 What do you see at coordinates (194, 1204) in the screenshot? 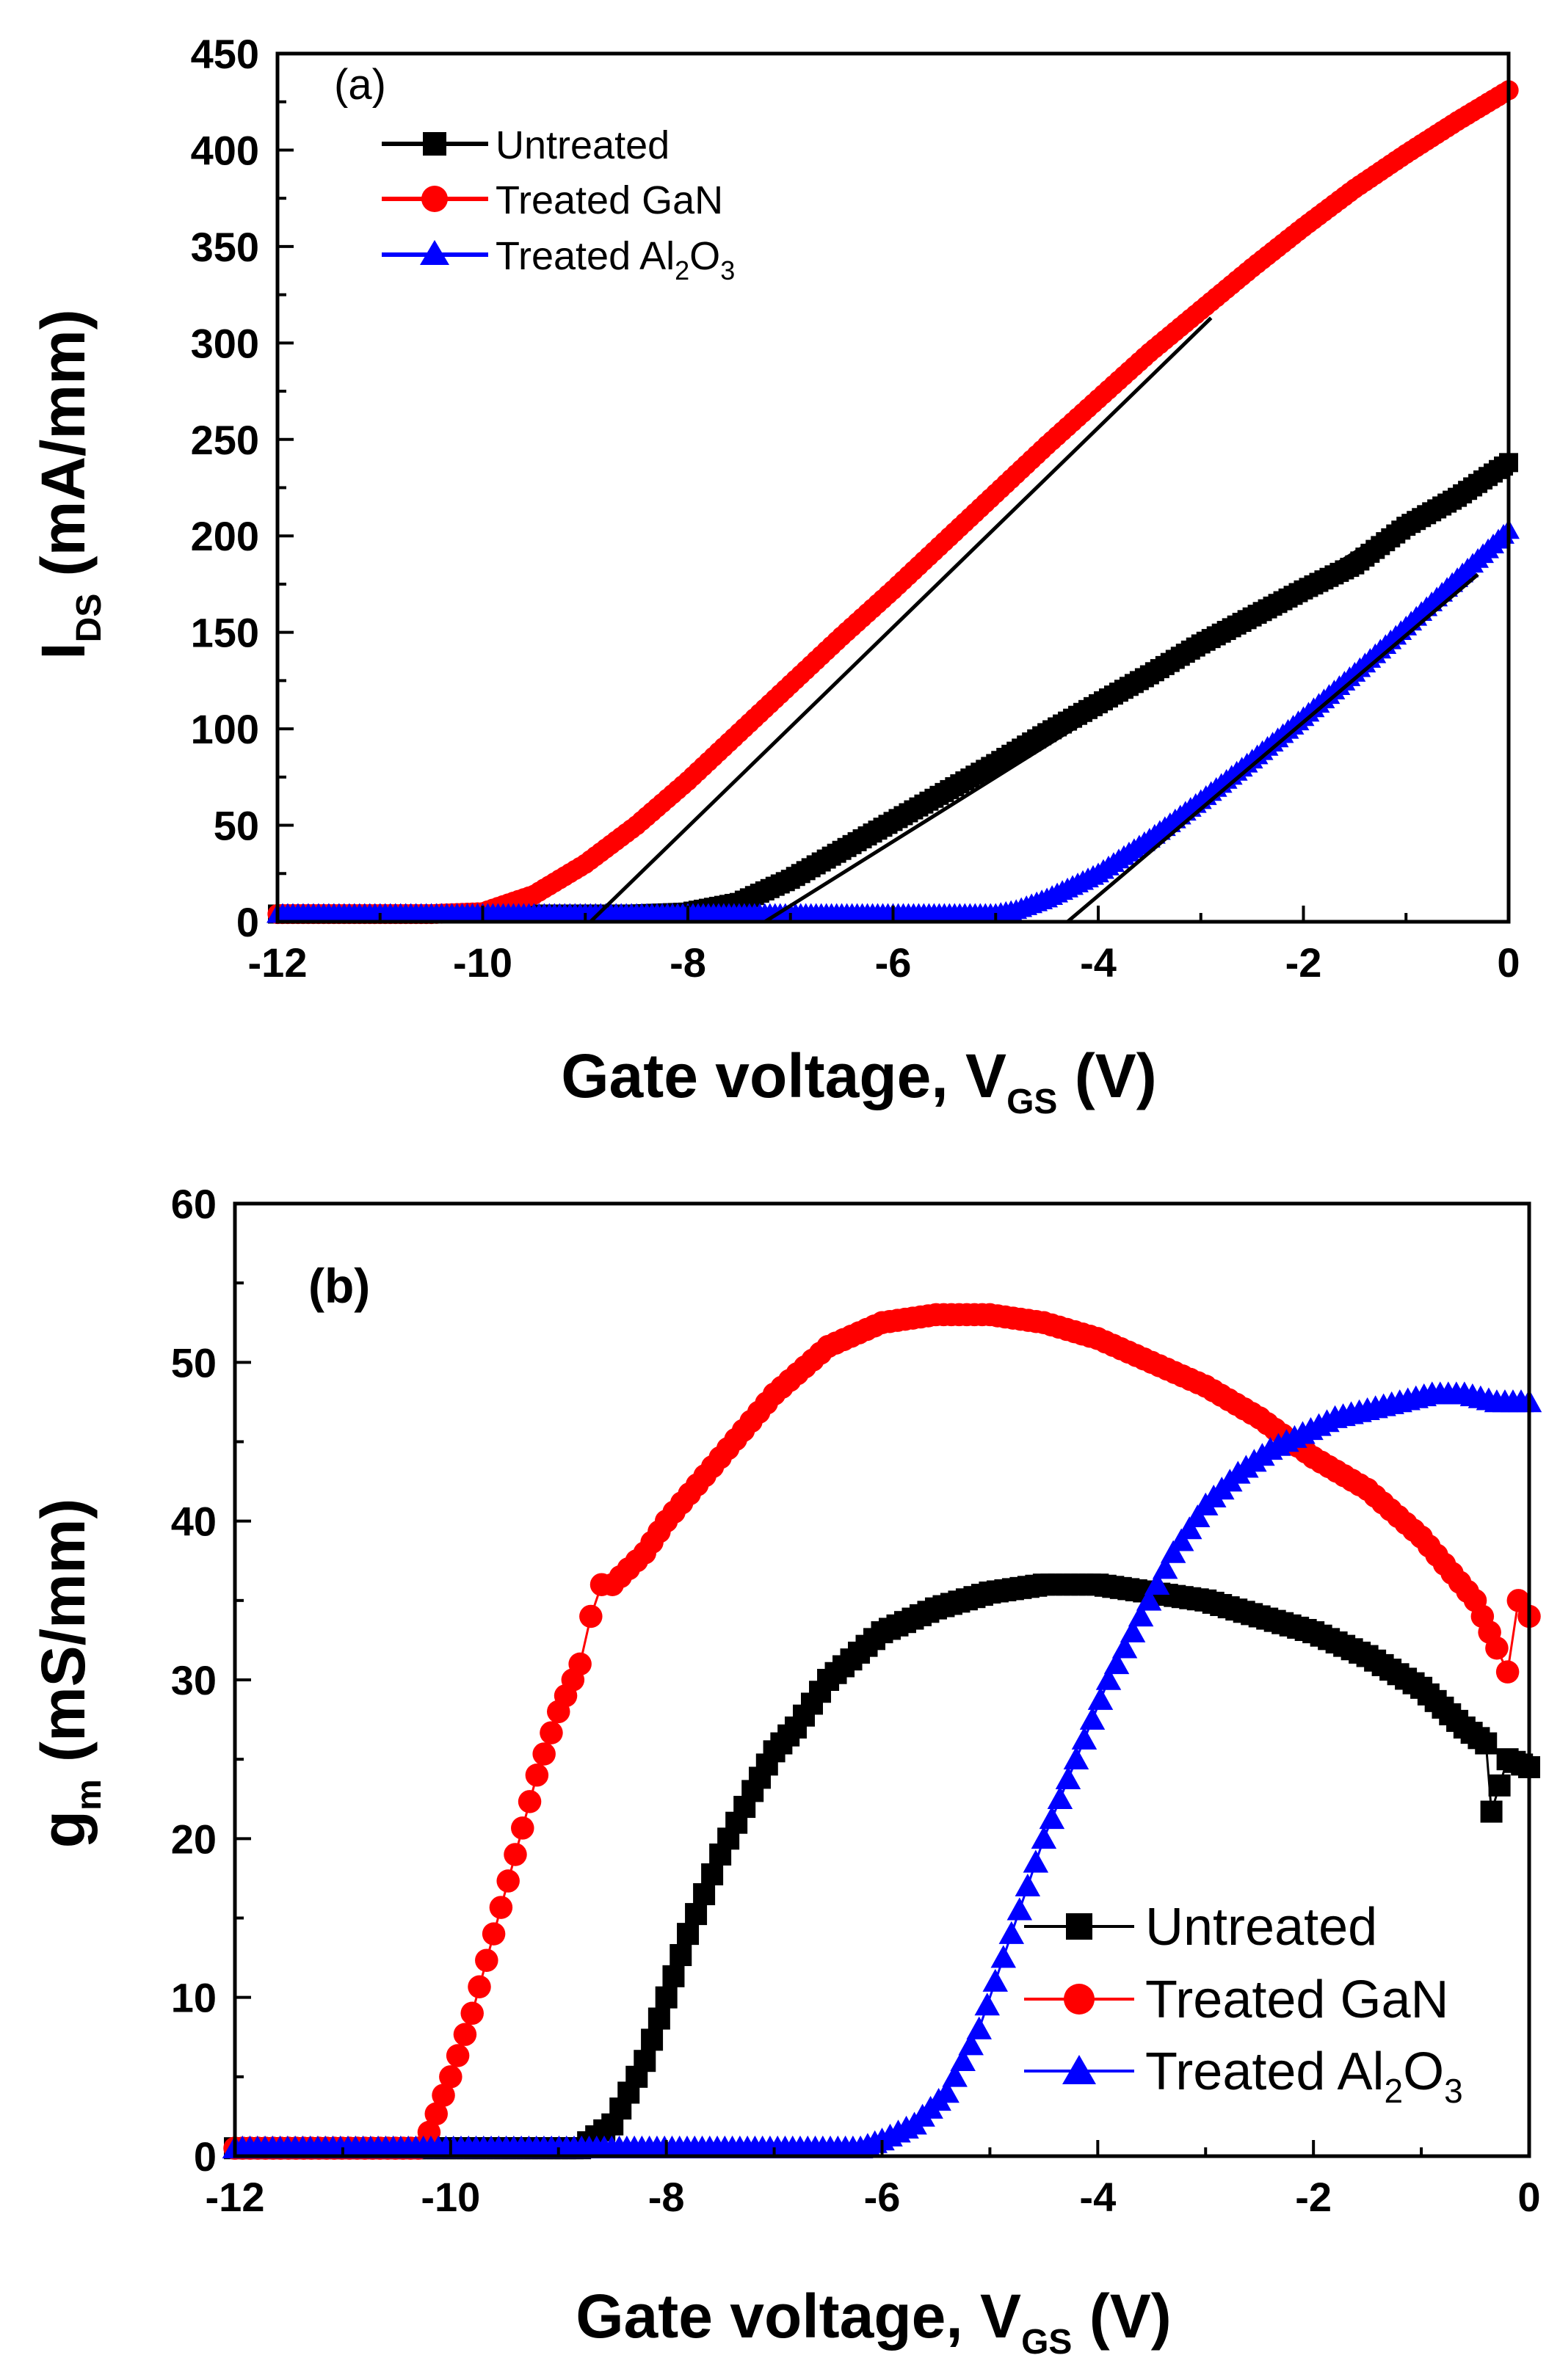
I see `y-tick-label: 60` at bounding box center [194, 1204].